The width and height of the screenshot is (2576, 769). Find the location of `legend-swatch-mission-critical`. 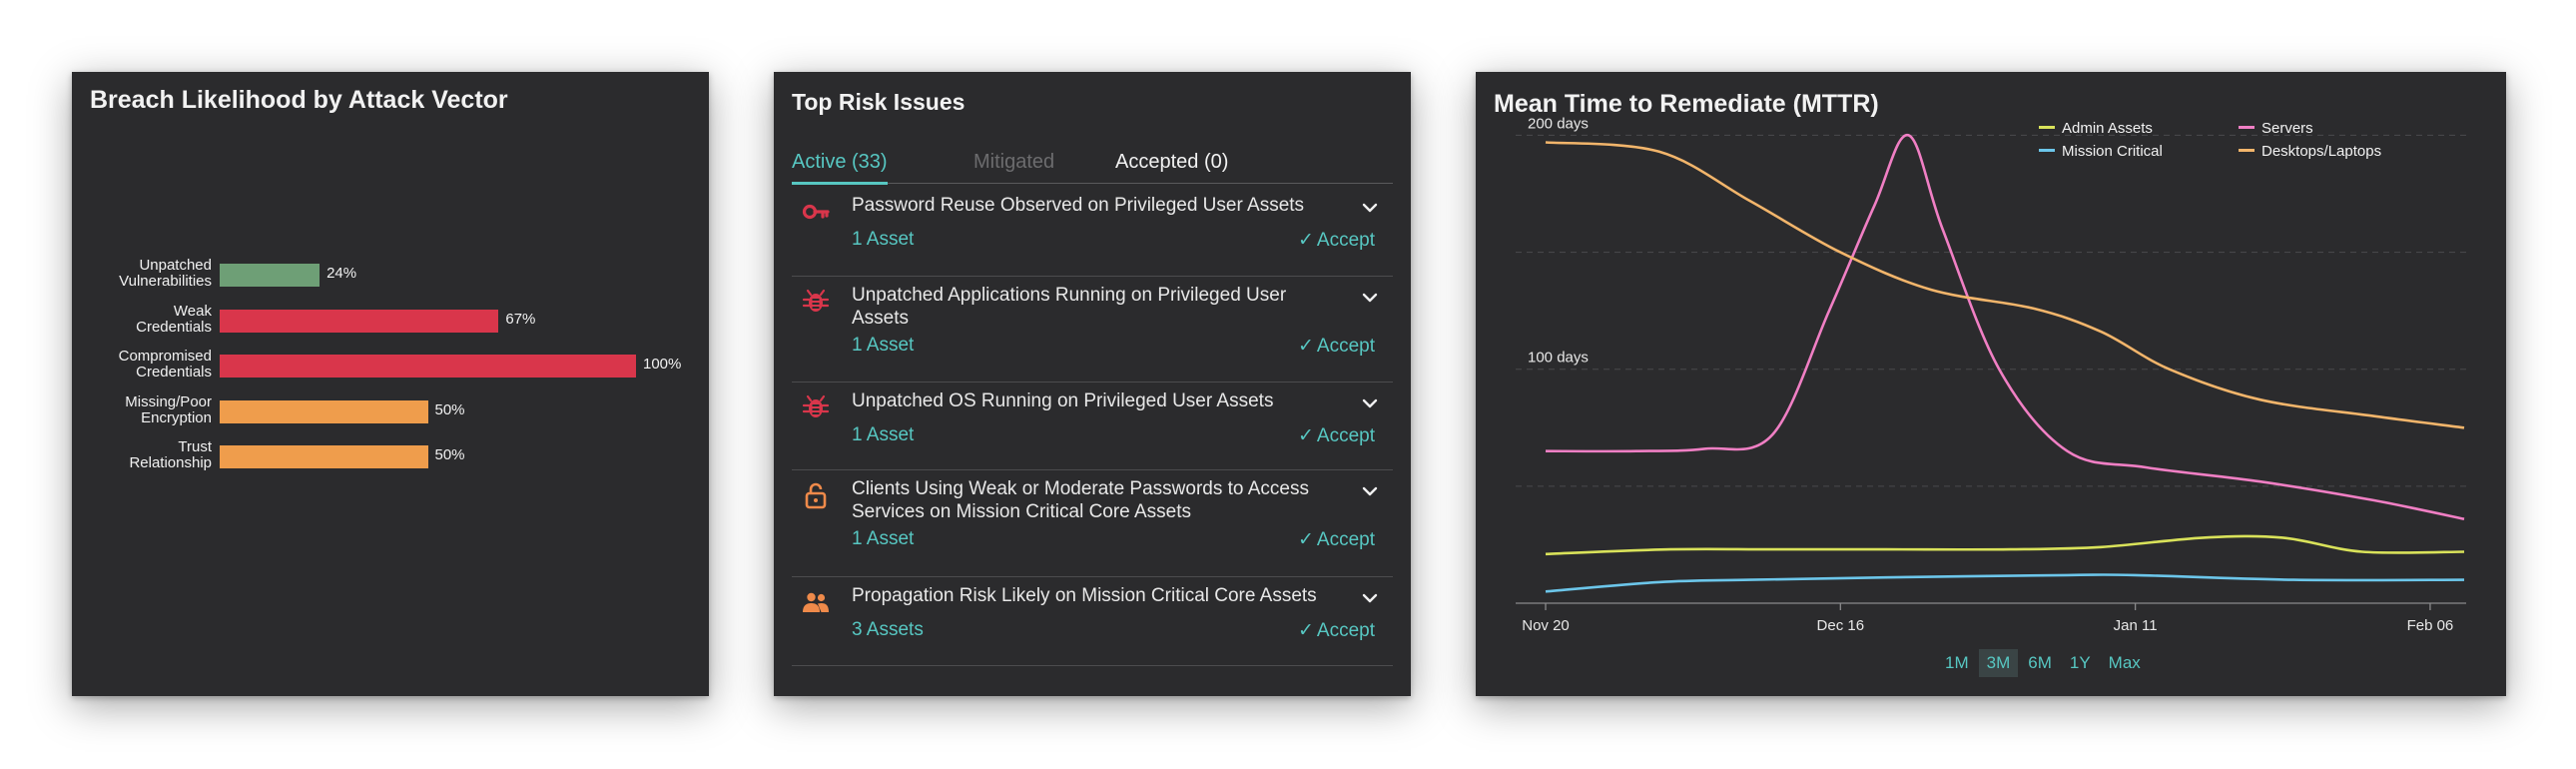

legend-swatch-mission-critical is located at coordinates (2047, 150).